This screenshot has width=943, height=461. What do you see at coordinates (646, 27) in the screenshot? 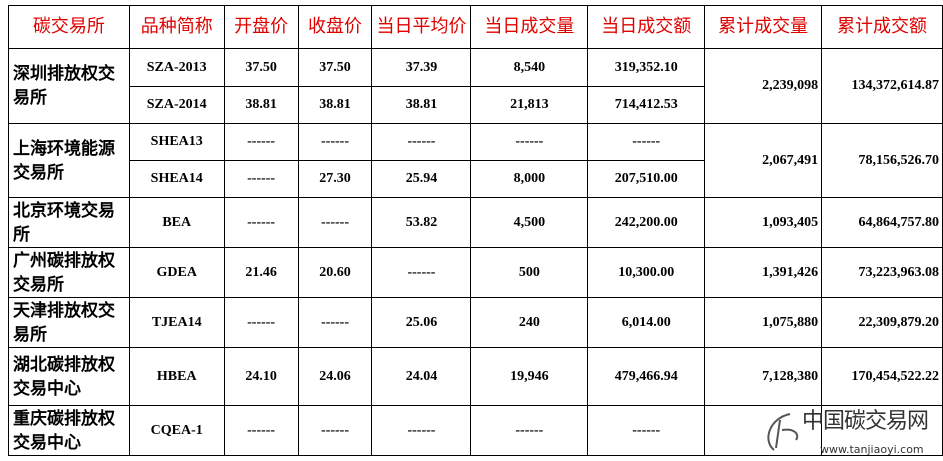
I see `col-header: 当日成交额` at bounding box center [646, 27].